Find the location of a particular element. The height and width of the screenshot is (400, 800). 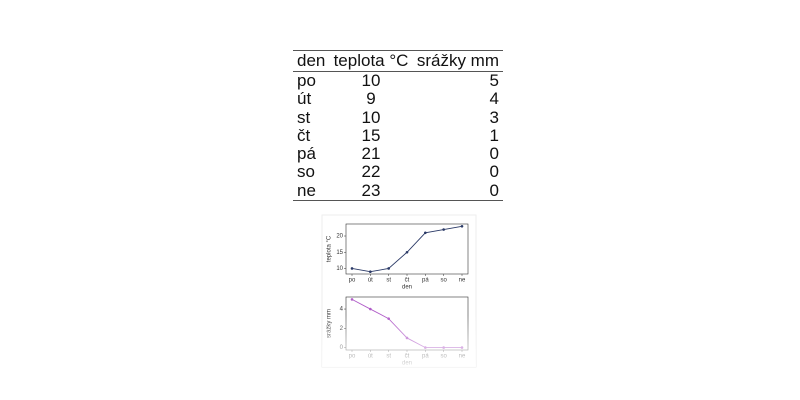

y-tick-label: 15 is located at coordinates (339, 253).